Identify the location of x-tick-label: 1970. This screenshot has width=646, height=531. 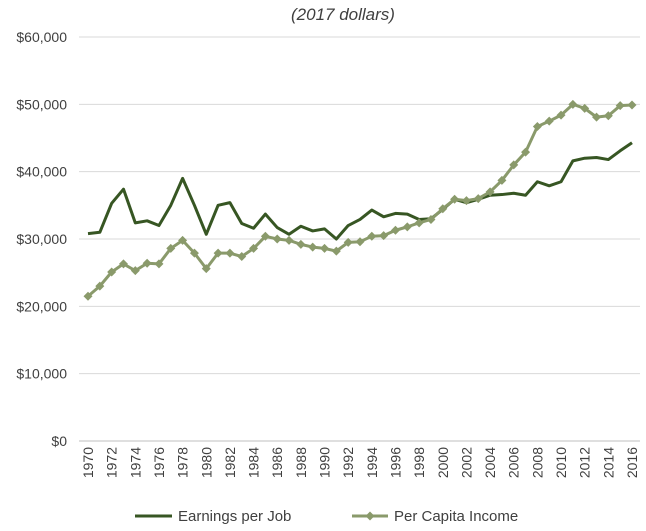
(88, 462).